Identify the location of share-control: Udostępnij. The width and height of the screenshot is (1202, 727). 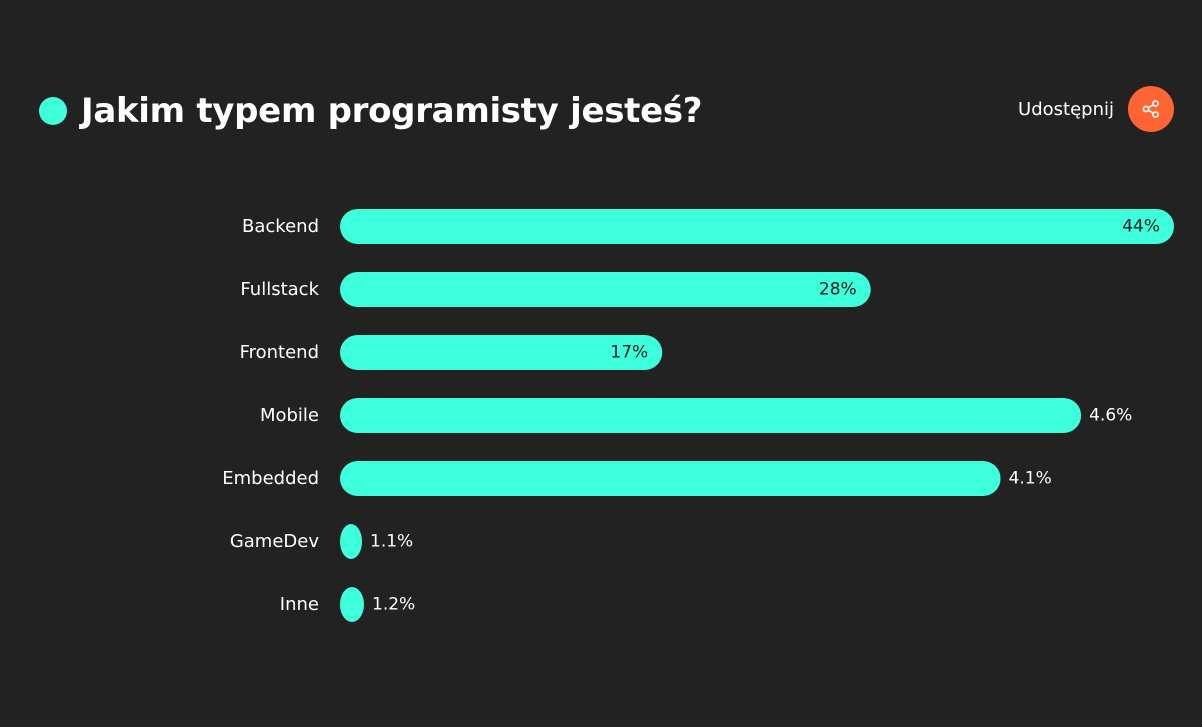
(1096, 109).